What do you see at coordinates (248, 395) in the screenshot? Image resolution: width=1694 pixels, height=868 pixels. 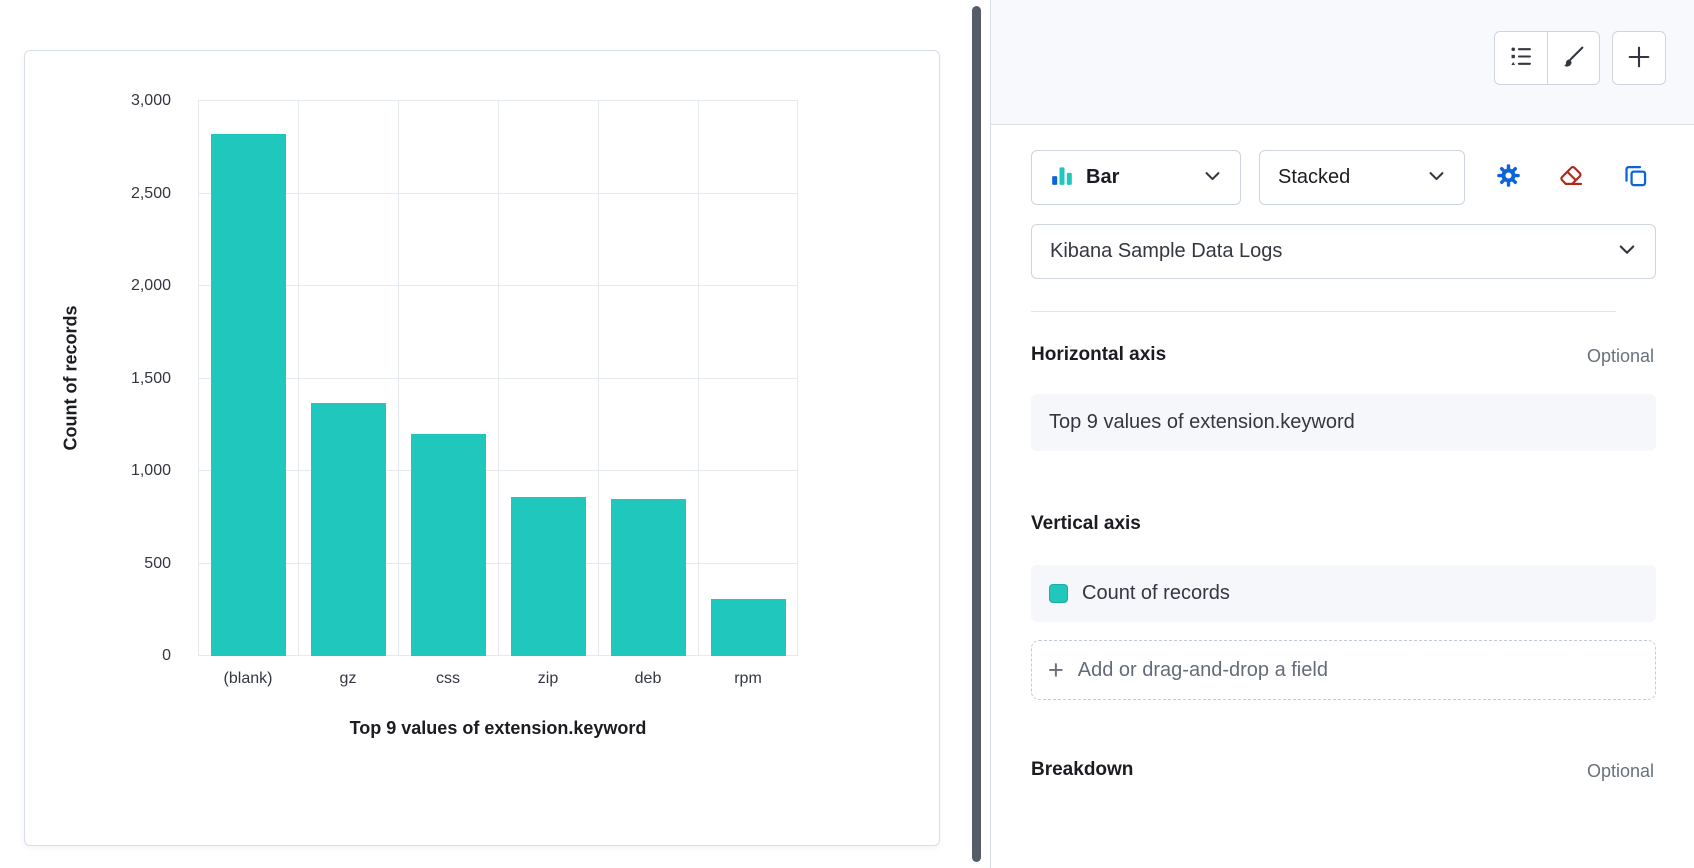 I see `bar-(blank)` at bounding box center [248, 395].